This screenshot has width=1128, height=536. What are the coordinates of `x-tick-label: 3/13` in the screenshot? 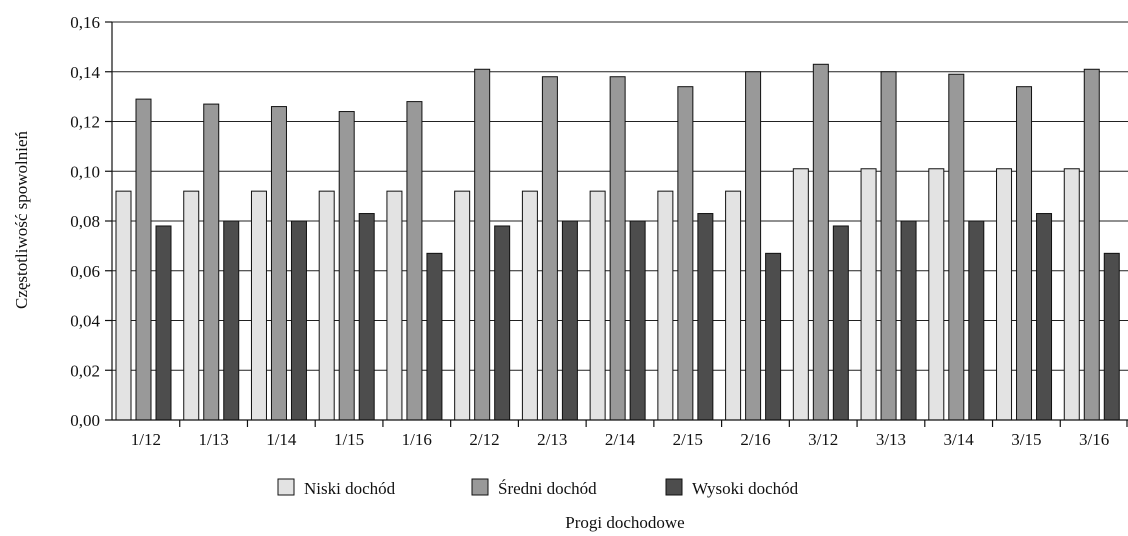 It's located at (891, 439).